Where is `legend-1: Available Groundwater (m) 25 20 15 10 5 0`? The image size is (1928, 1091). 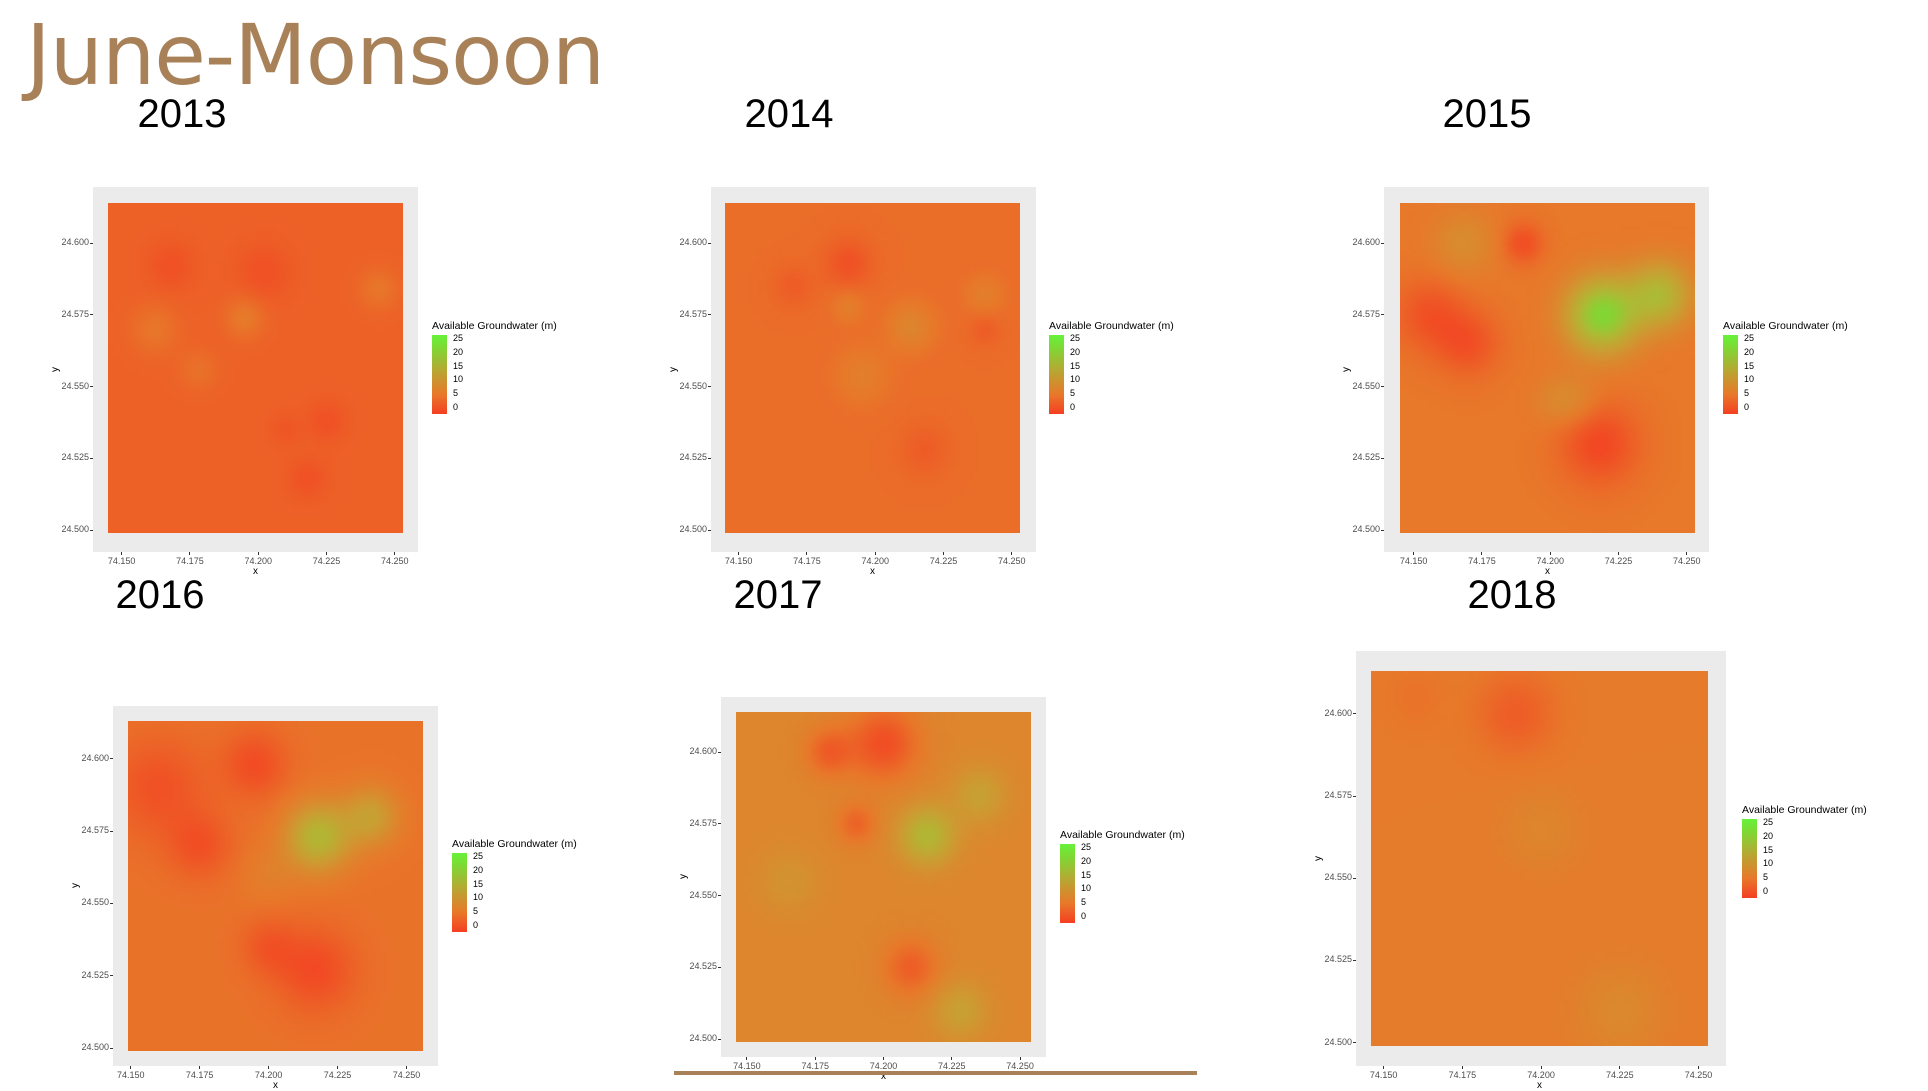 legend-1: Available Groundwater (m) 25 20 15 10 5 0 is located at coordinates (1119, 370).